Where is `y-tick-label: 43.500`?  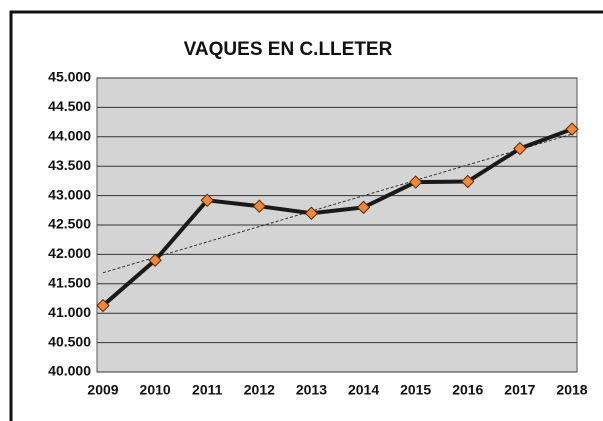 y-tick-label: 43.500 is located at coordinates (69, 165).